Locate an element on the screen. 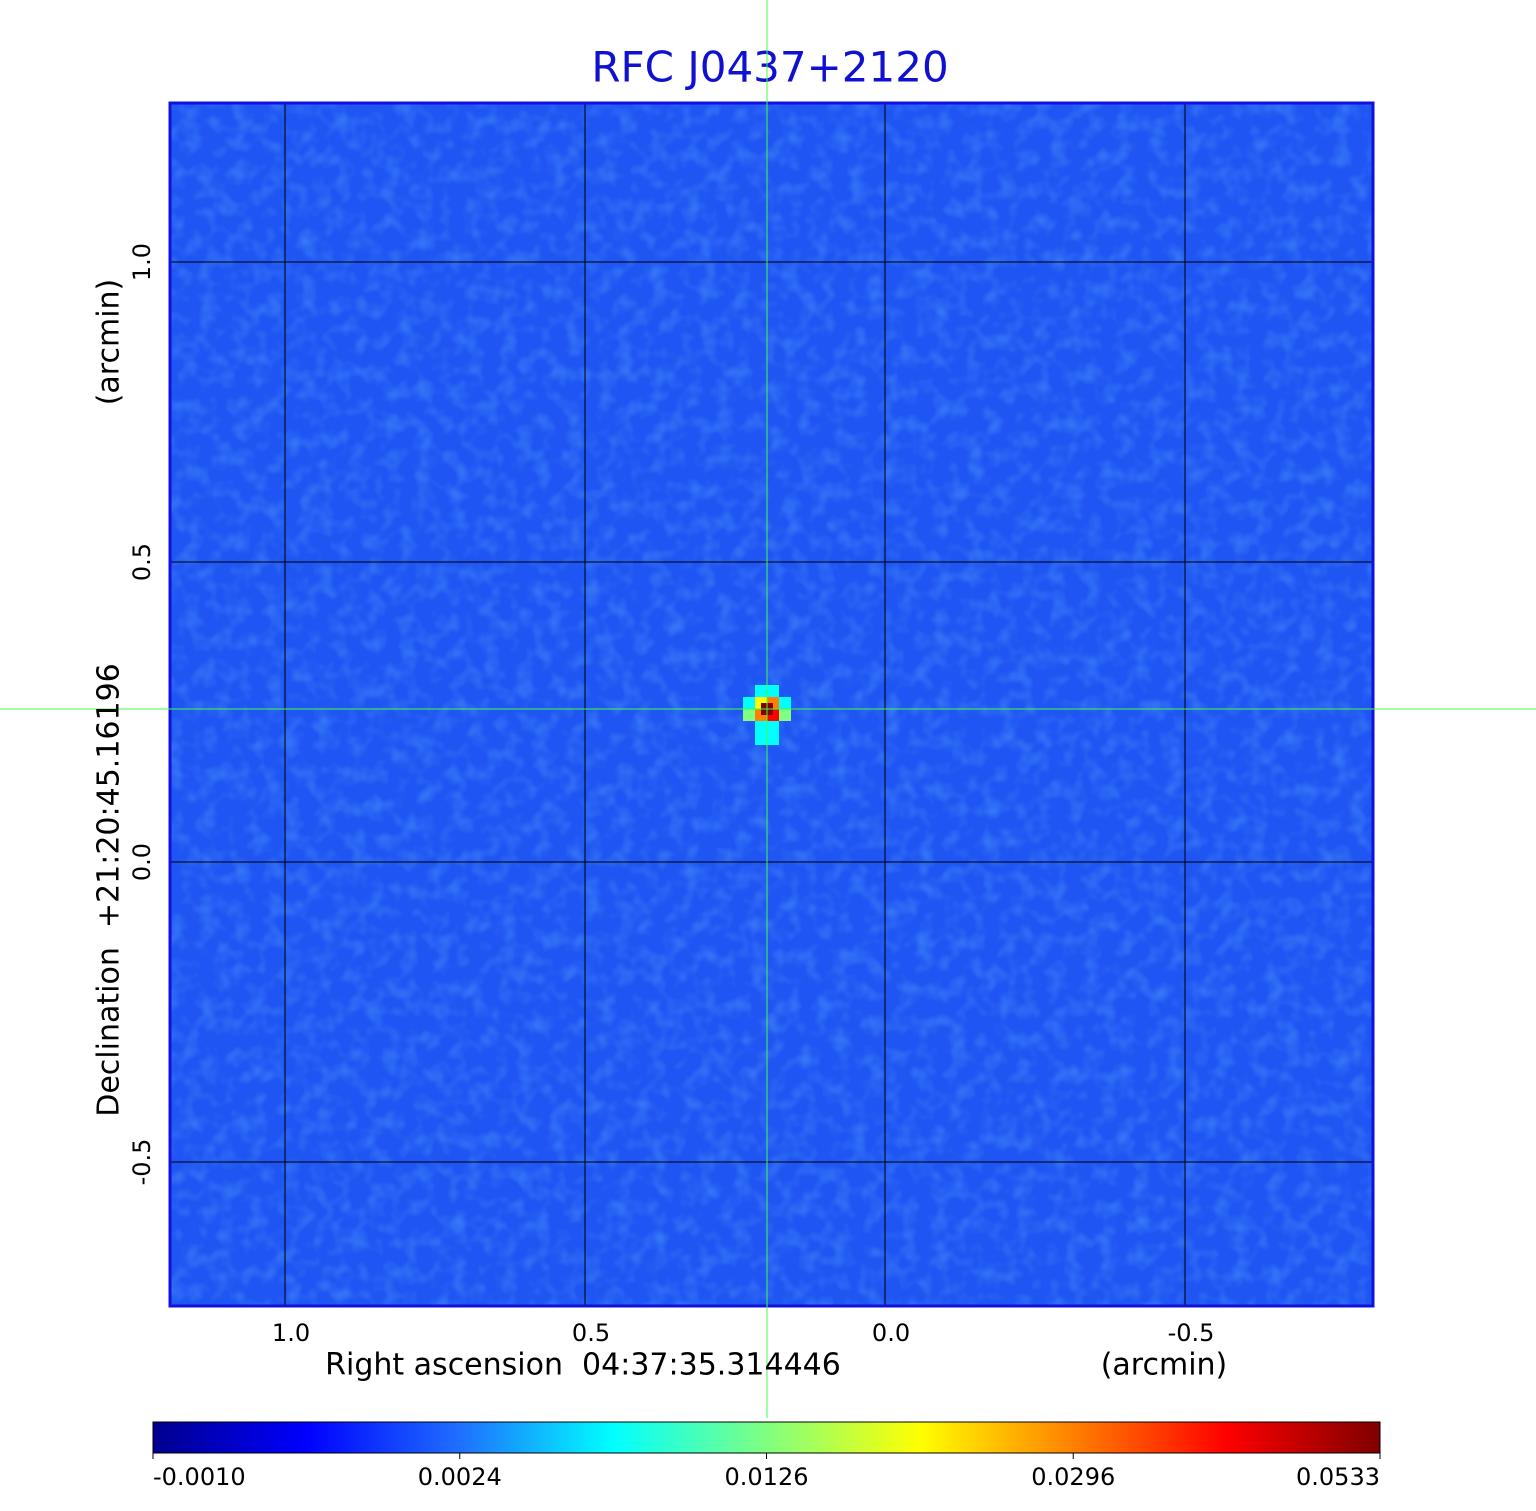 Image resolution: width=1536 pixels, height=1511 pixels. y-axis-unit: (arcmin) is located at coordinates (109, 342).